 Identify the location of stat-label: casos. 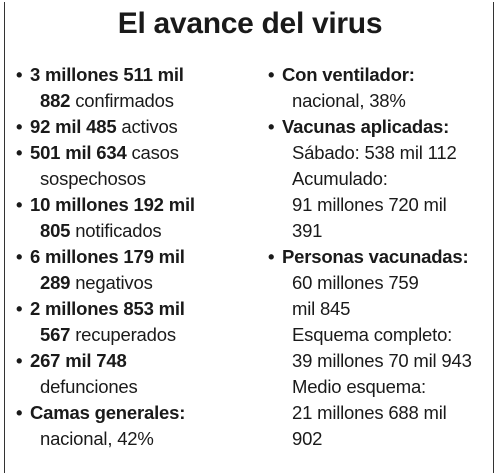
(152, 152).